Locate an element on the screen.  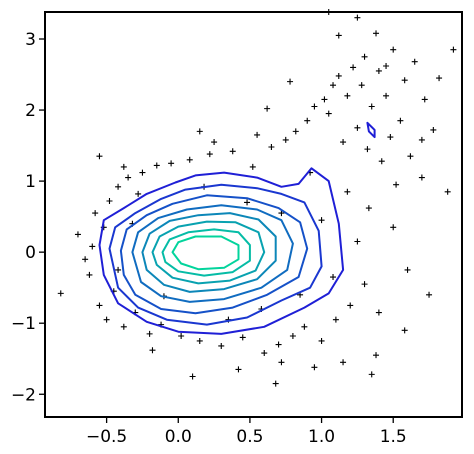
y-tick-label: −1 is located at coordinates (23, 324).